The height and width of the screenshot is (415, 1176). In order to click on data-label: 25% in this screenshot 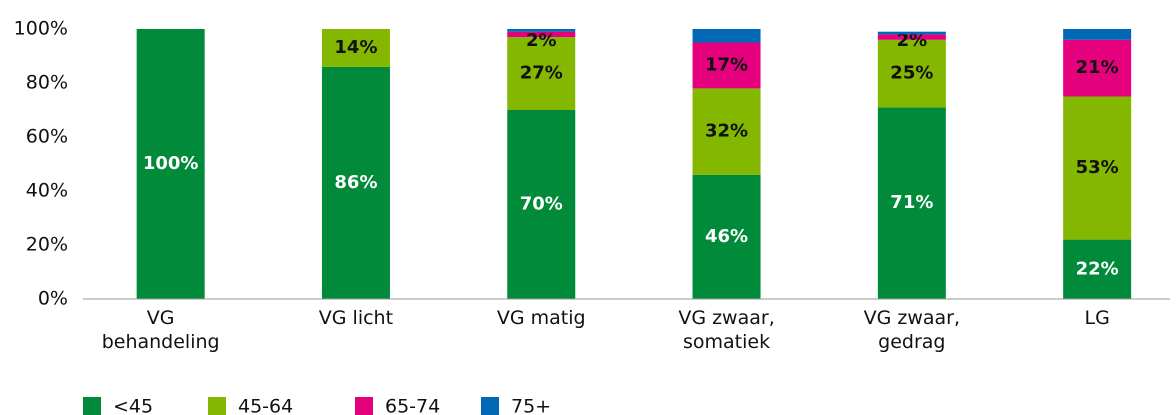, I will do `click(911, 73)`.